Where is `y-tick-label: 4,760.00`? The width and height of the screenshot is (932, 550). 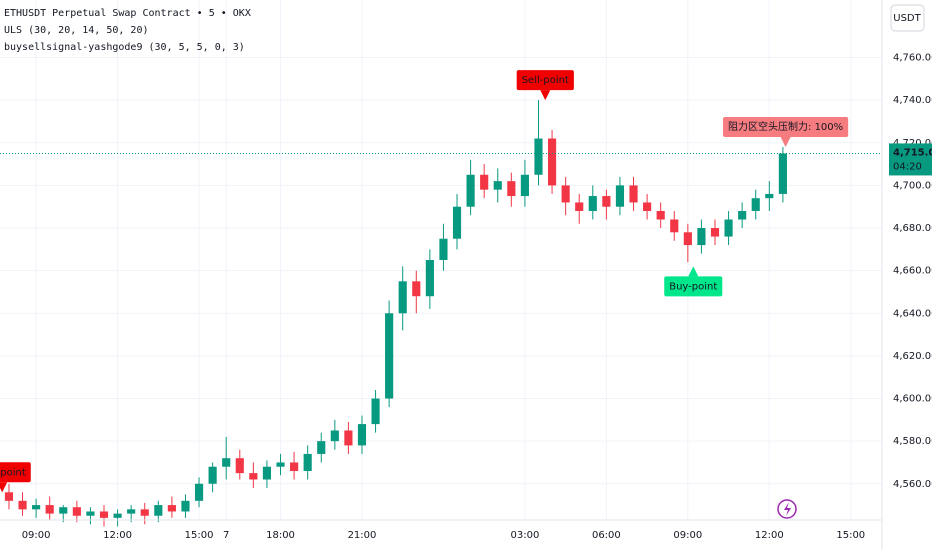 y-tick-label: 4,760.00 is located at coordinates (912, 58).